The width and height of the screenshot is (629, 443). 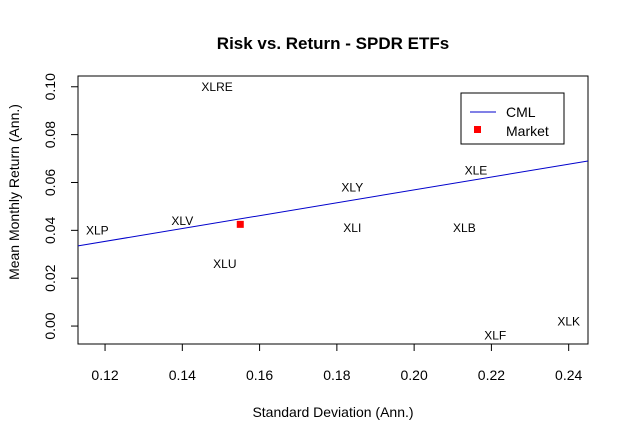 What do you see at coordinates (337, 363) in the screenshot?
I see `x-axis: 0.12 0.14 0.16 0.18 0.20 0.22 0.24` at bounding box center [337, 363].